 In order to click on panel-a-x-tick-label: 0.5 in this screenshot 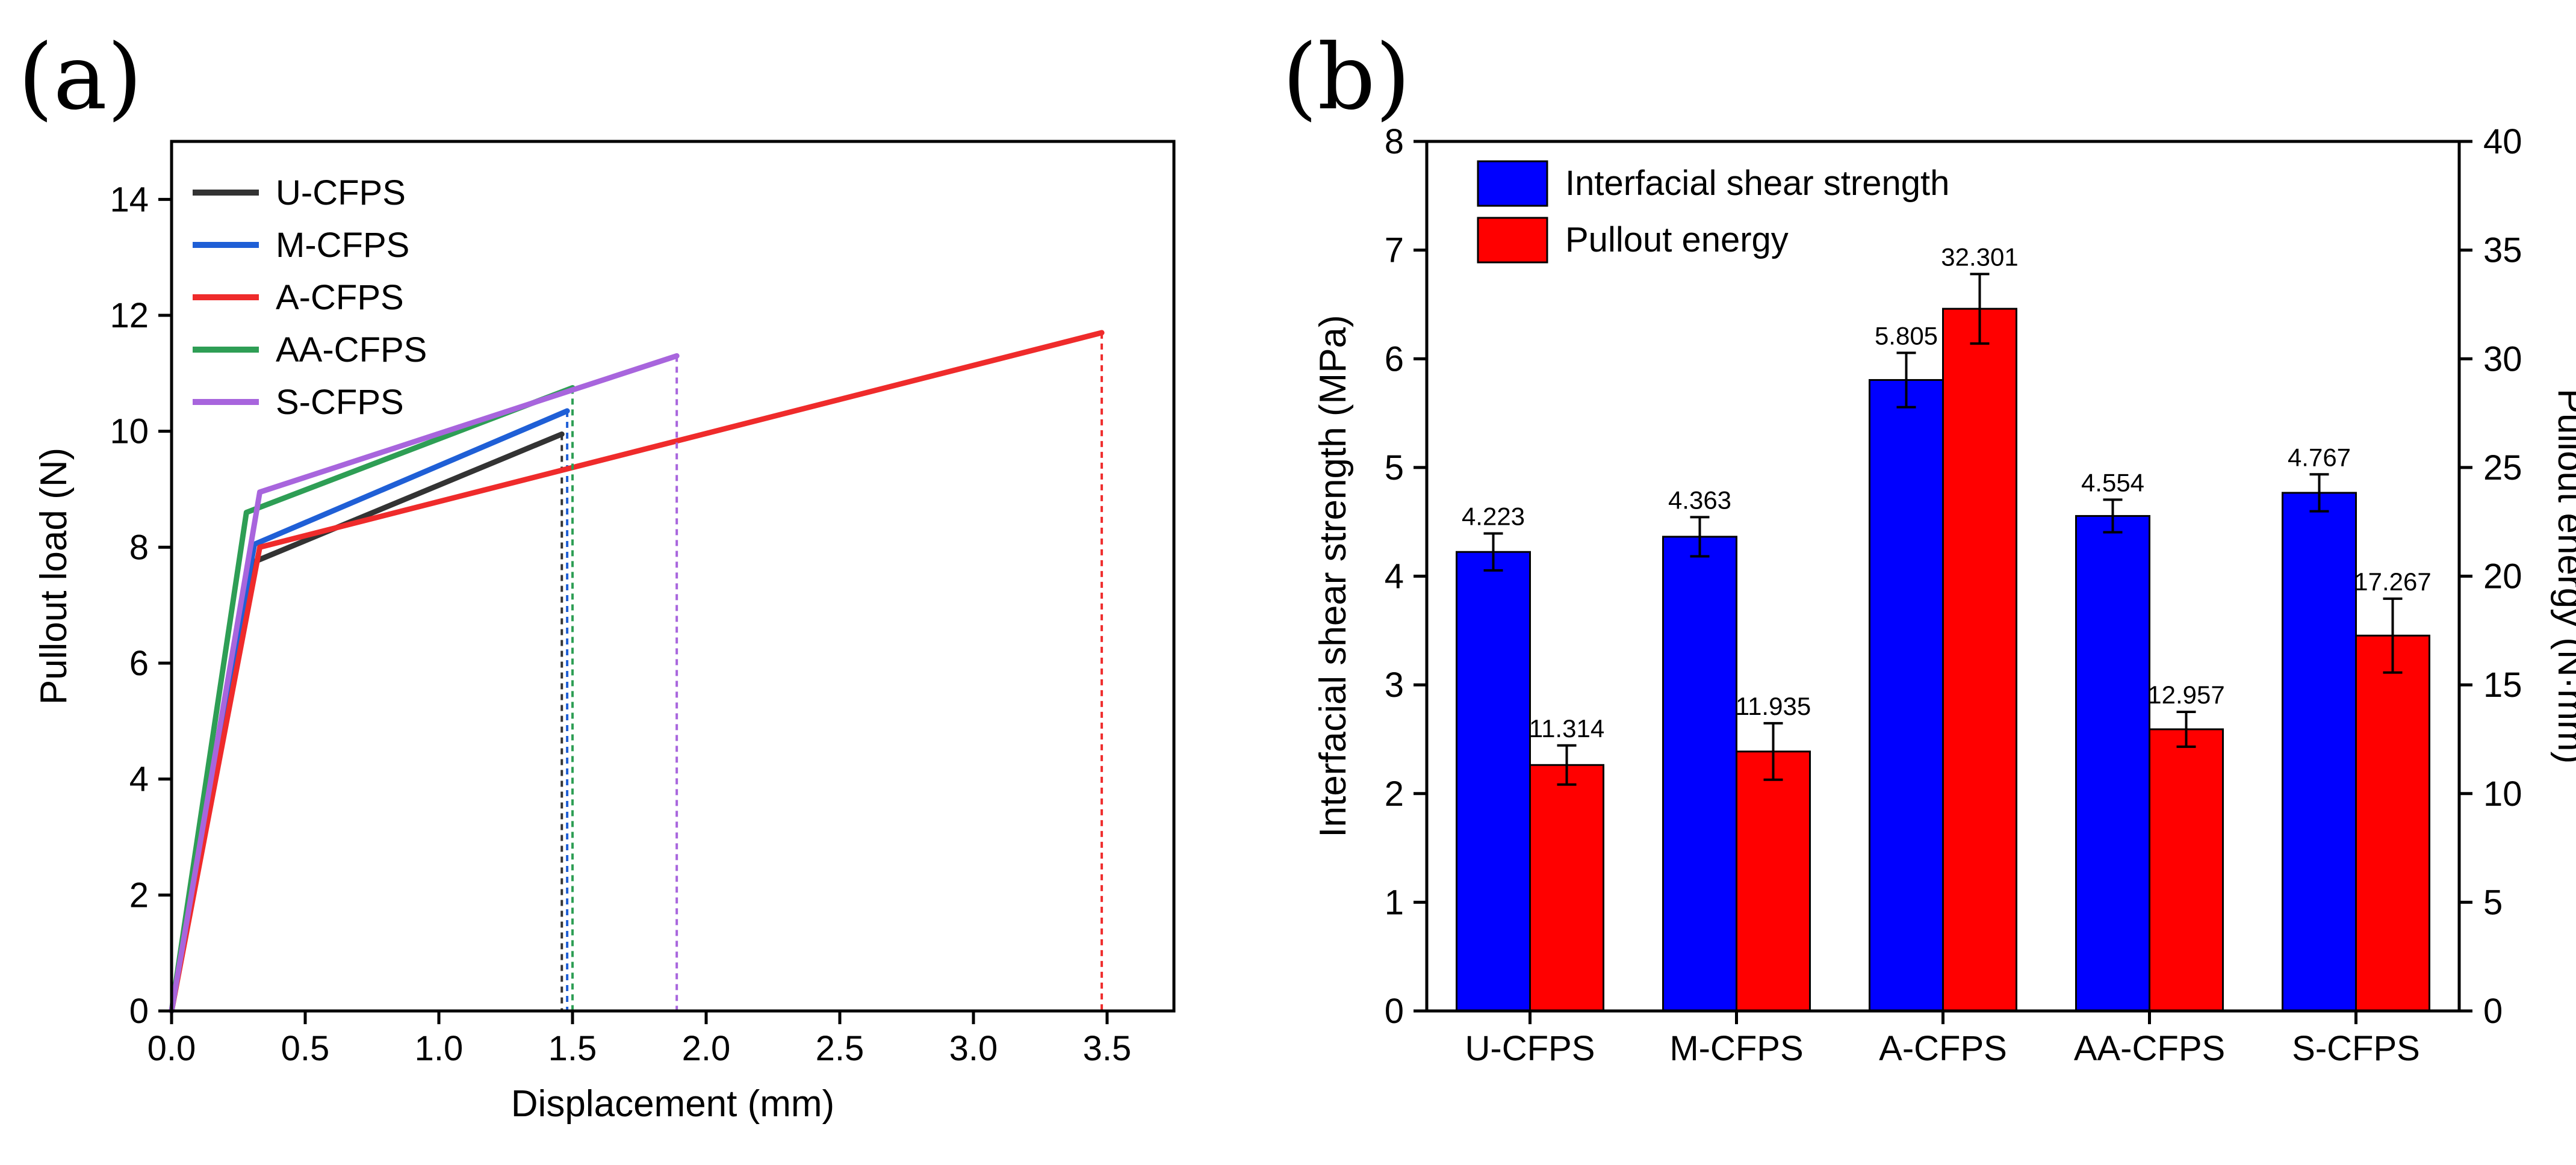, I will do `click(305, 1049)`.